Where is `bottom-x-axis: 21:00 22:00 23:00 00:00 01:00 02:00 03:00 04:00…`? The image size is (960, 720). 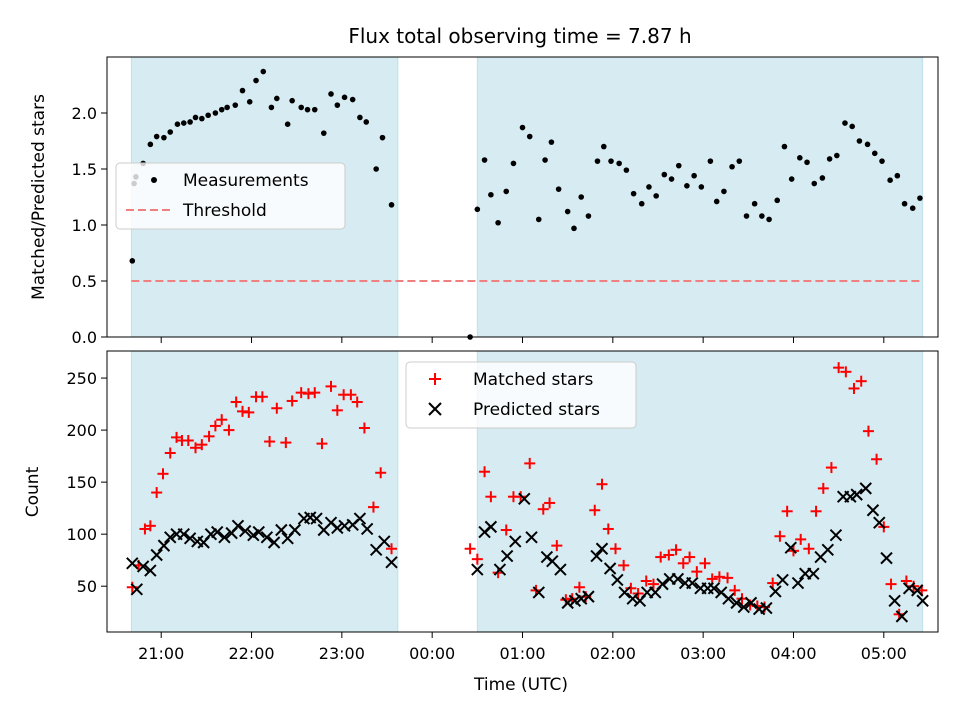
bottom-x-axis: 21:00 22:00 23:00 00:00 01:00 02:00 03:00 04:00… is located at coordinates (522, 647).